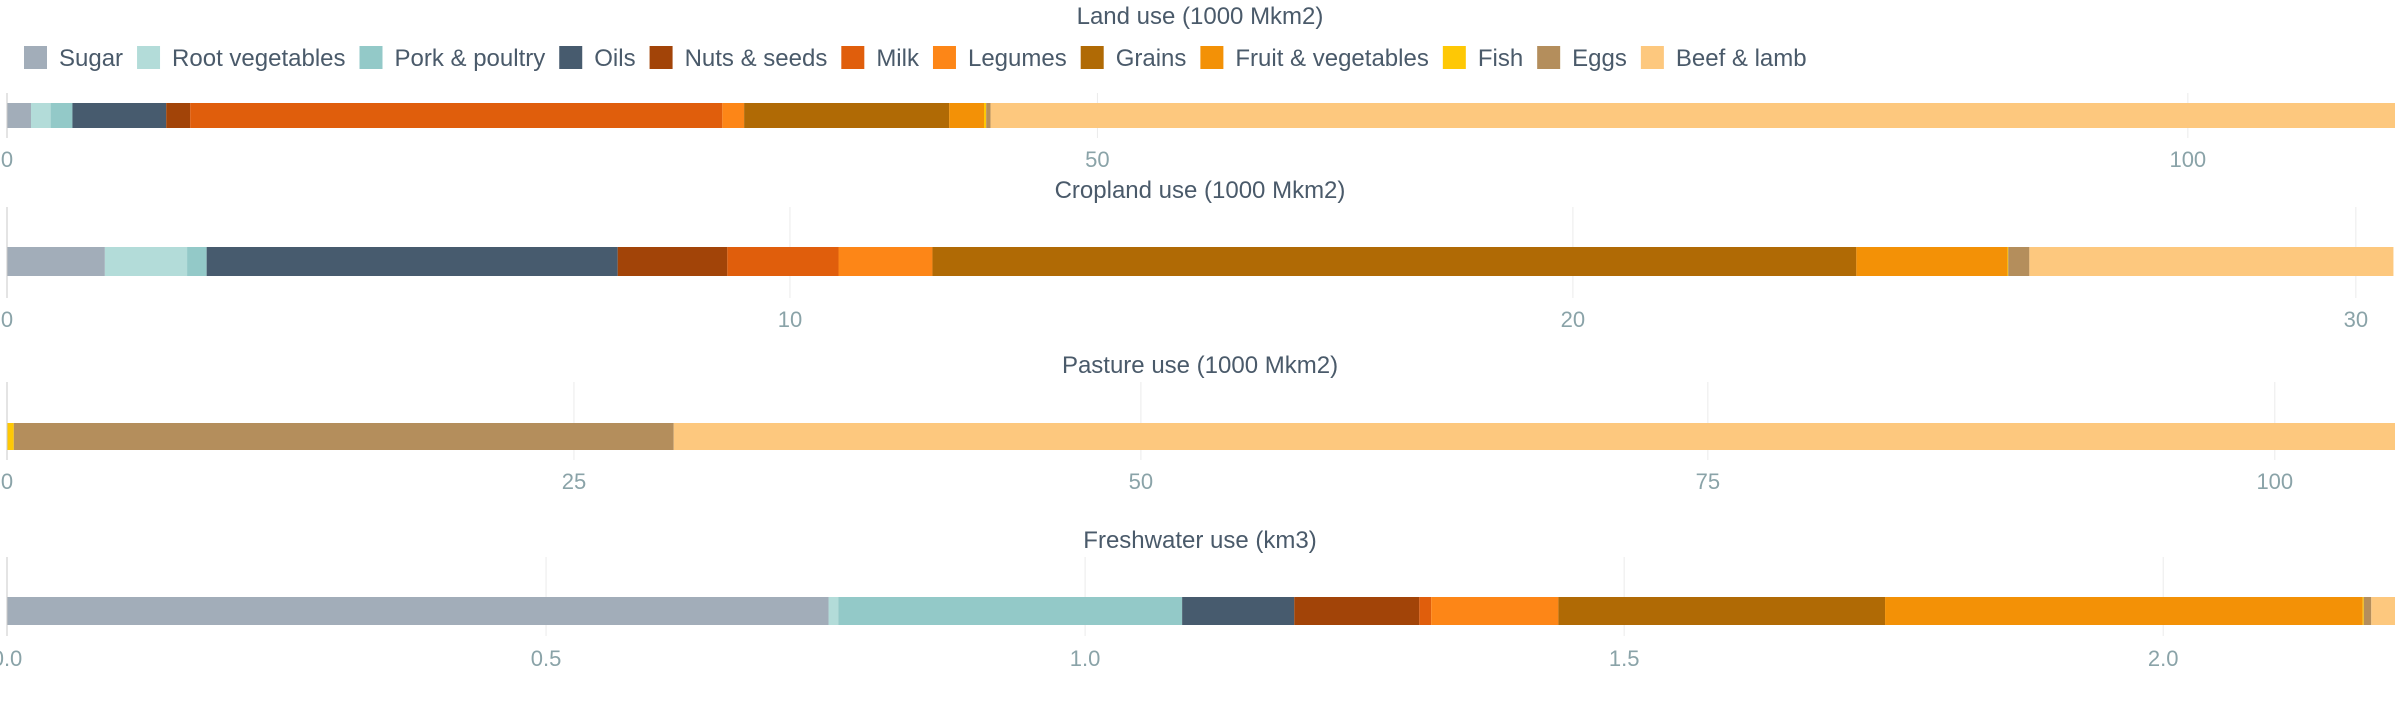  What do you see at coordinates (2163, 658) in the screenshot?
I see `tick-label: 2.0` at bounding box center [2163, 658].